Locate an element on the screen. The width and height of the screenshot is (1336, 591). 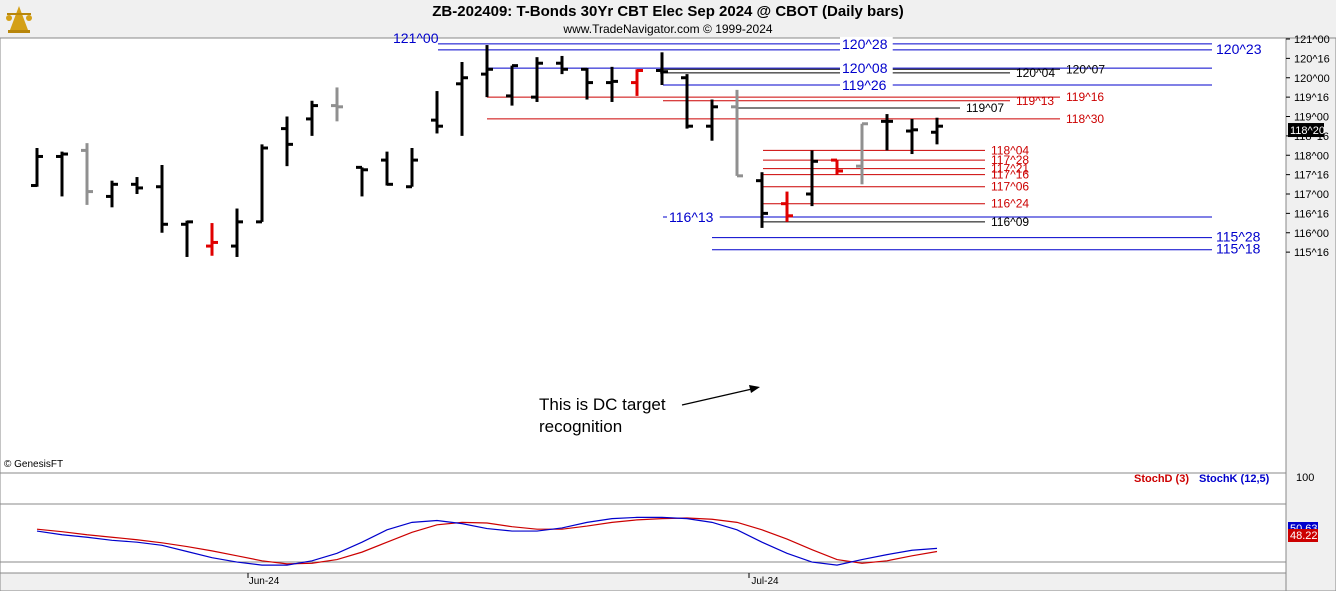
level-label: 119^07 is located at coordinates (985, 108).